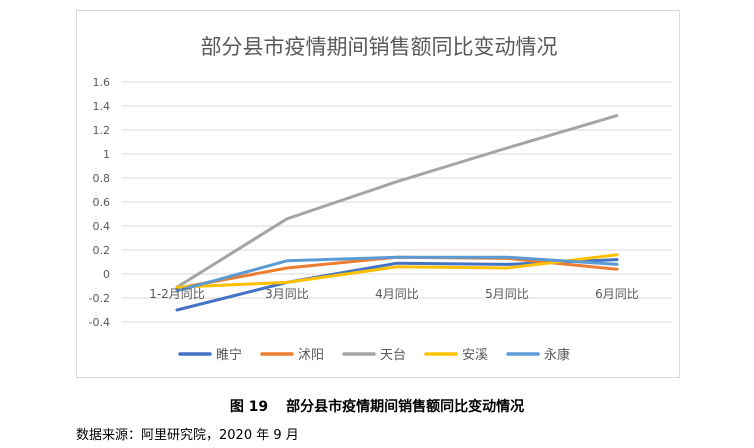  Describe the element at coordinates (102, 82) in the screenshot. I see `y-tick-label: 1.6` at that location.